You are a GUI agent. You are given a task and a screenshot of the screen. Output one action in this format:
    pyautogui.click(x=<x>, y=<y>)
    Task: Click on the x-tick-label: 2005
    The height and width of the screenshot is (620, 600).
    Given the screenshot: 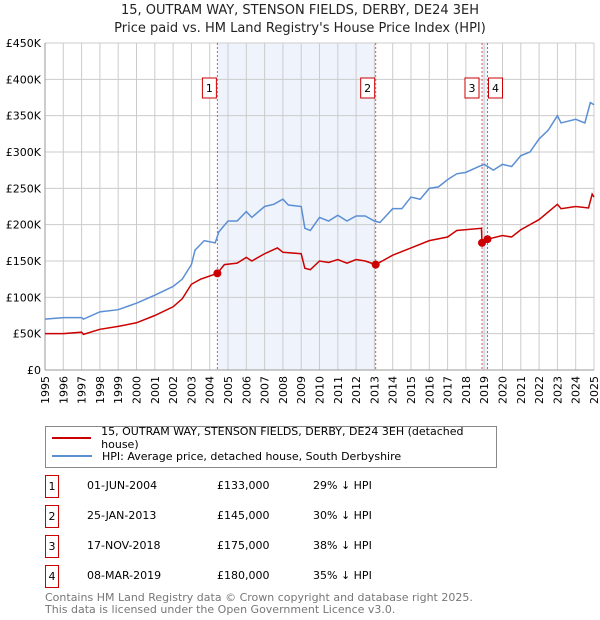 What is the action you would take?
    pyautogui.click(x=228, y=390)
    